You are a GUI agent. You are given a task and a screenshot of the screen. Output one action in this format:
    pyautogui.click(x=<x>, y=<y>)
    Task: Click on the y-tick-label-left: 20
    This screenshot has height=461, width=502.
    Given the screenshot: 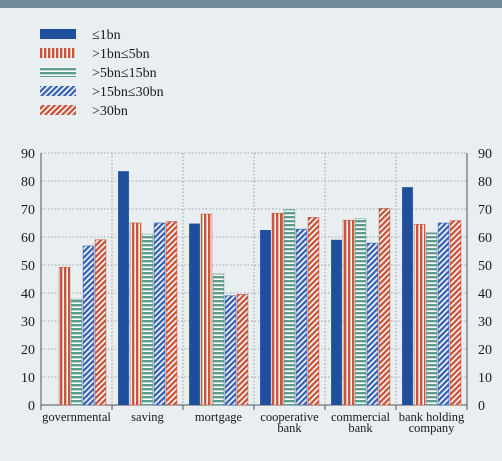 What is the action you would take?
    pyautogui.click(x=28, y=350)
    